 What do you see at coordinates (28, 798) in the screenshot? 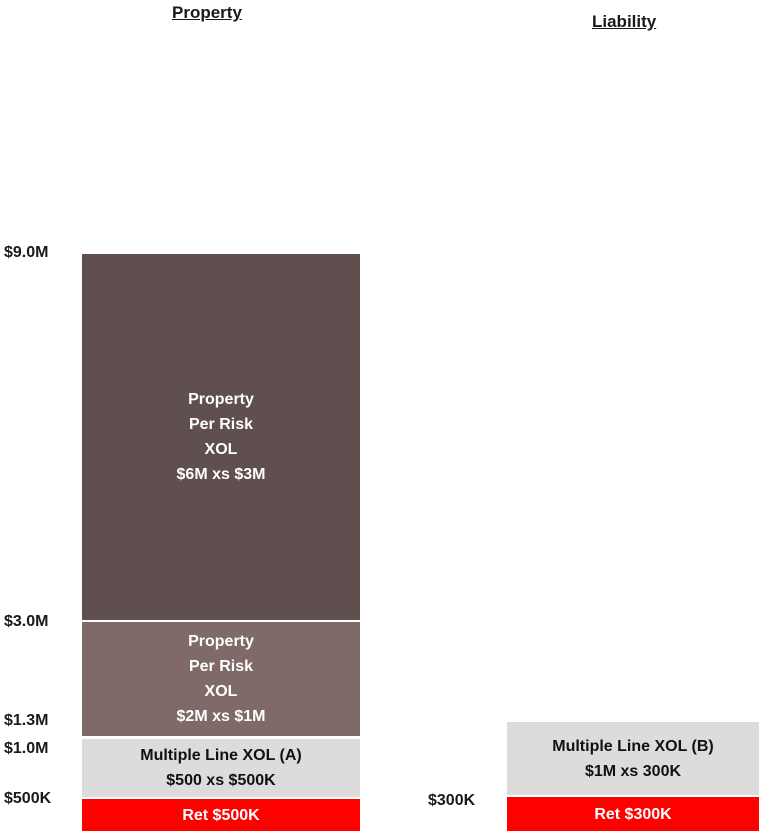
I see `y-label-500k: $500K` at bounding box center [28, 798].